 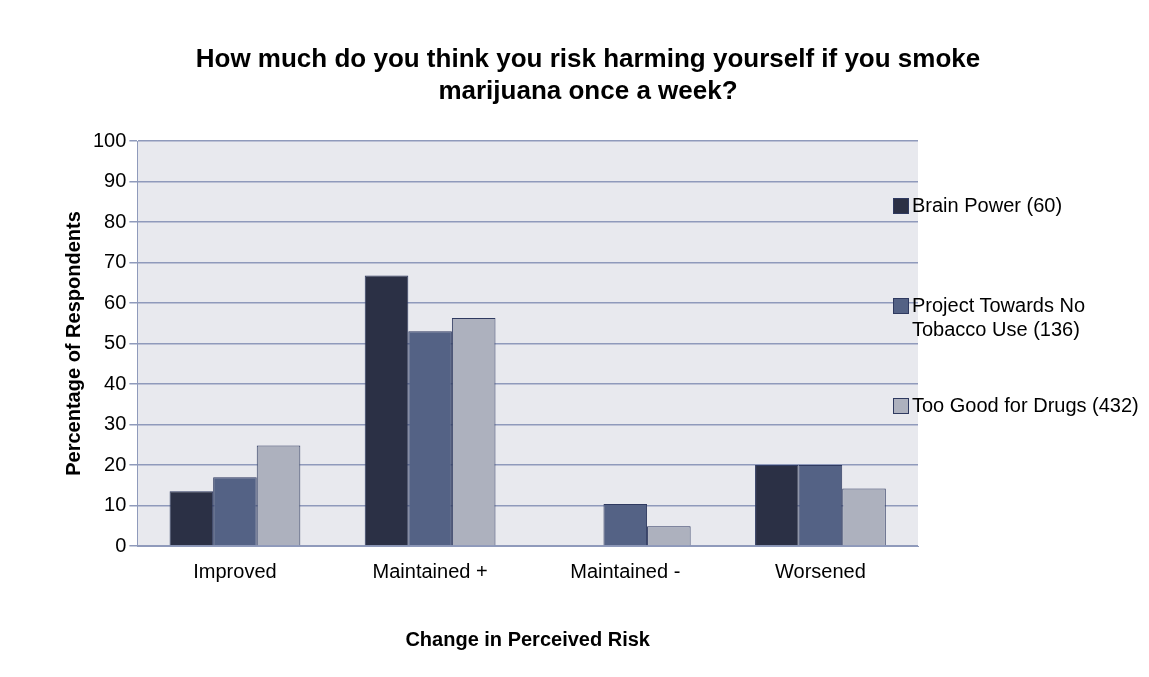 What do you see at coordinates (115, 463) in the screenshot?
I see `y-tick-label: 20` at bounding box center [115, 463].